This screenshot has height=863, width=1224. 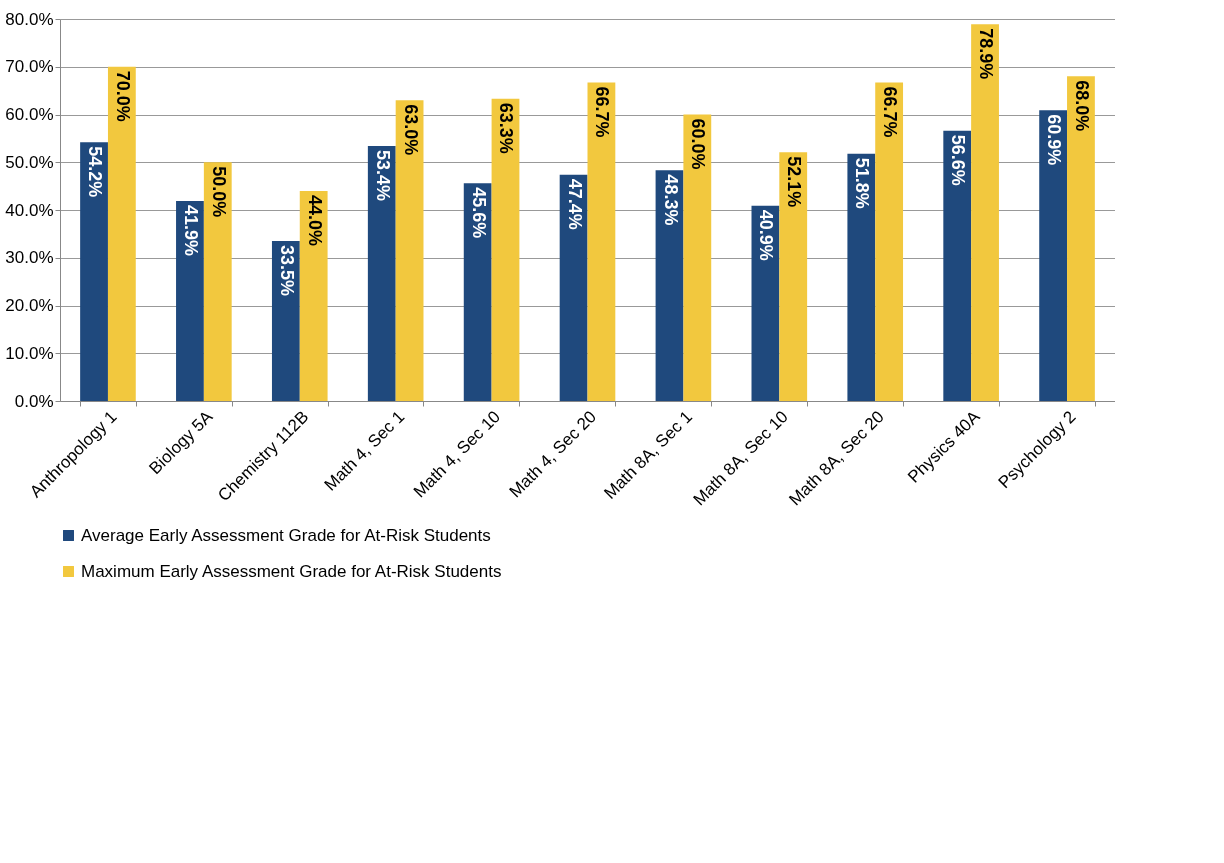 What do you see at coordinates (29, 114) in the screenshot?
I see `y-tick-label: 60.0%` at bounding box center [29, 114].